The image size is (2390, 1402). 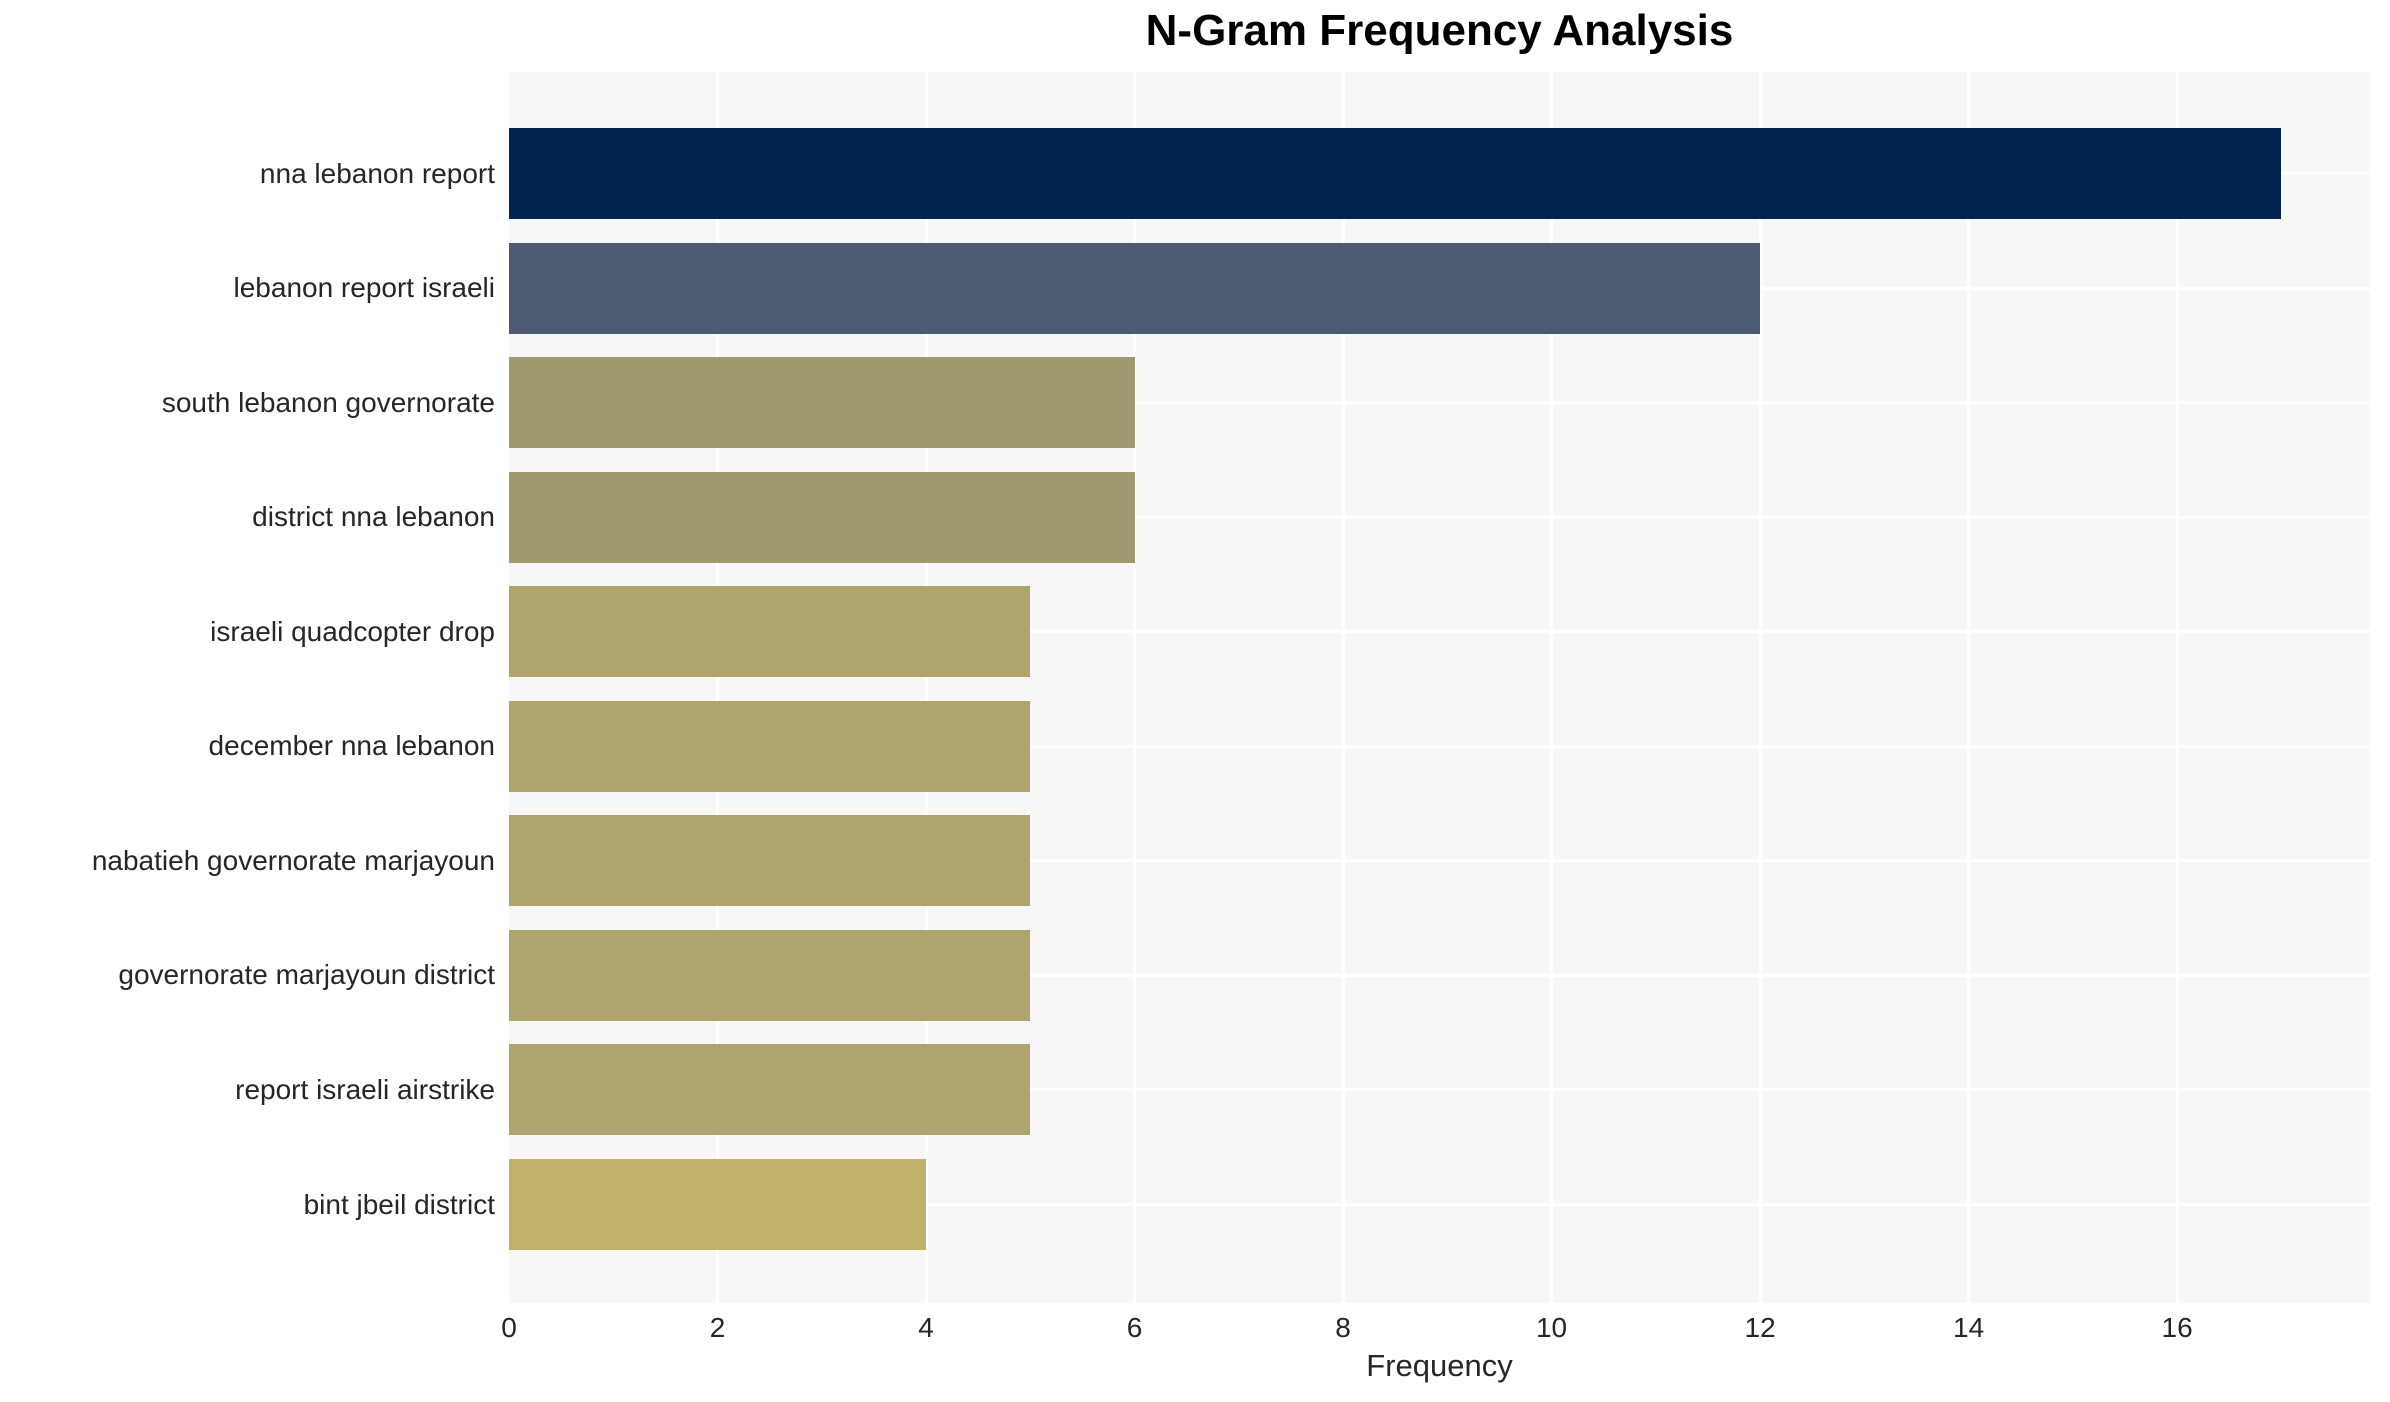 I want to click on x-tick-label: 14, so click(x=1969, y=1327).